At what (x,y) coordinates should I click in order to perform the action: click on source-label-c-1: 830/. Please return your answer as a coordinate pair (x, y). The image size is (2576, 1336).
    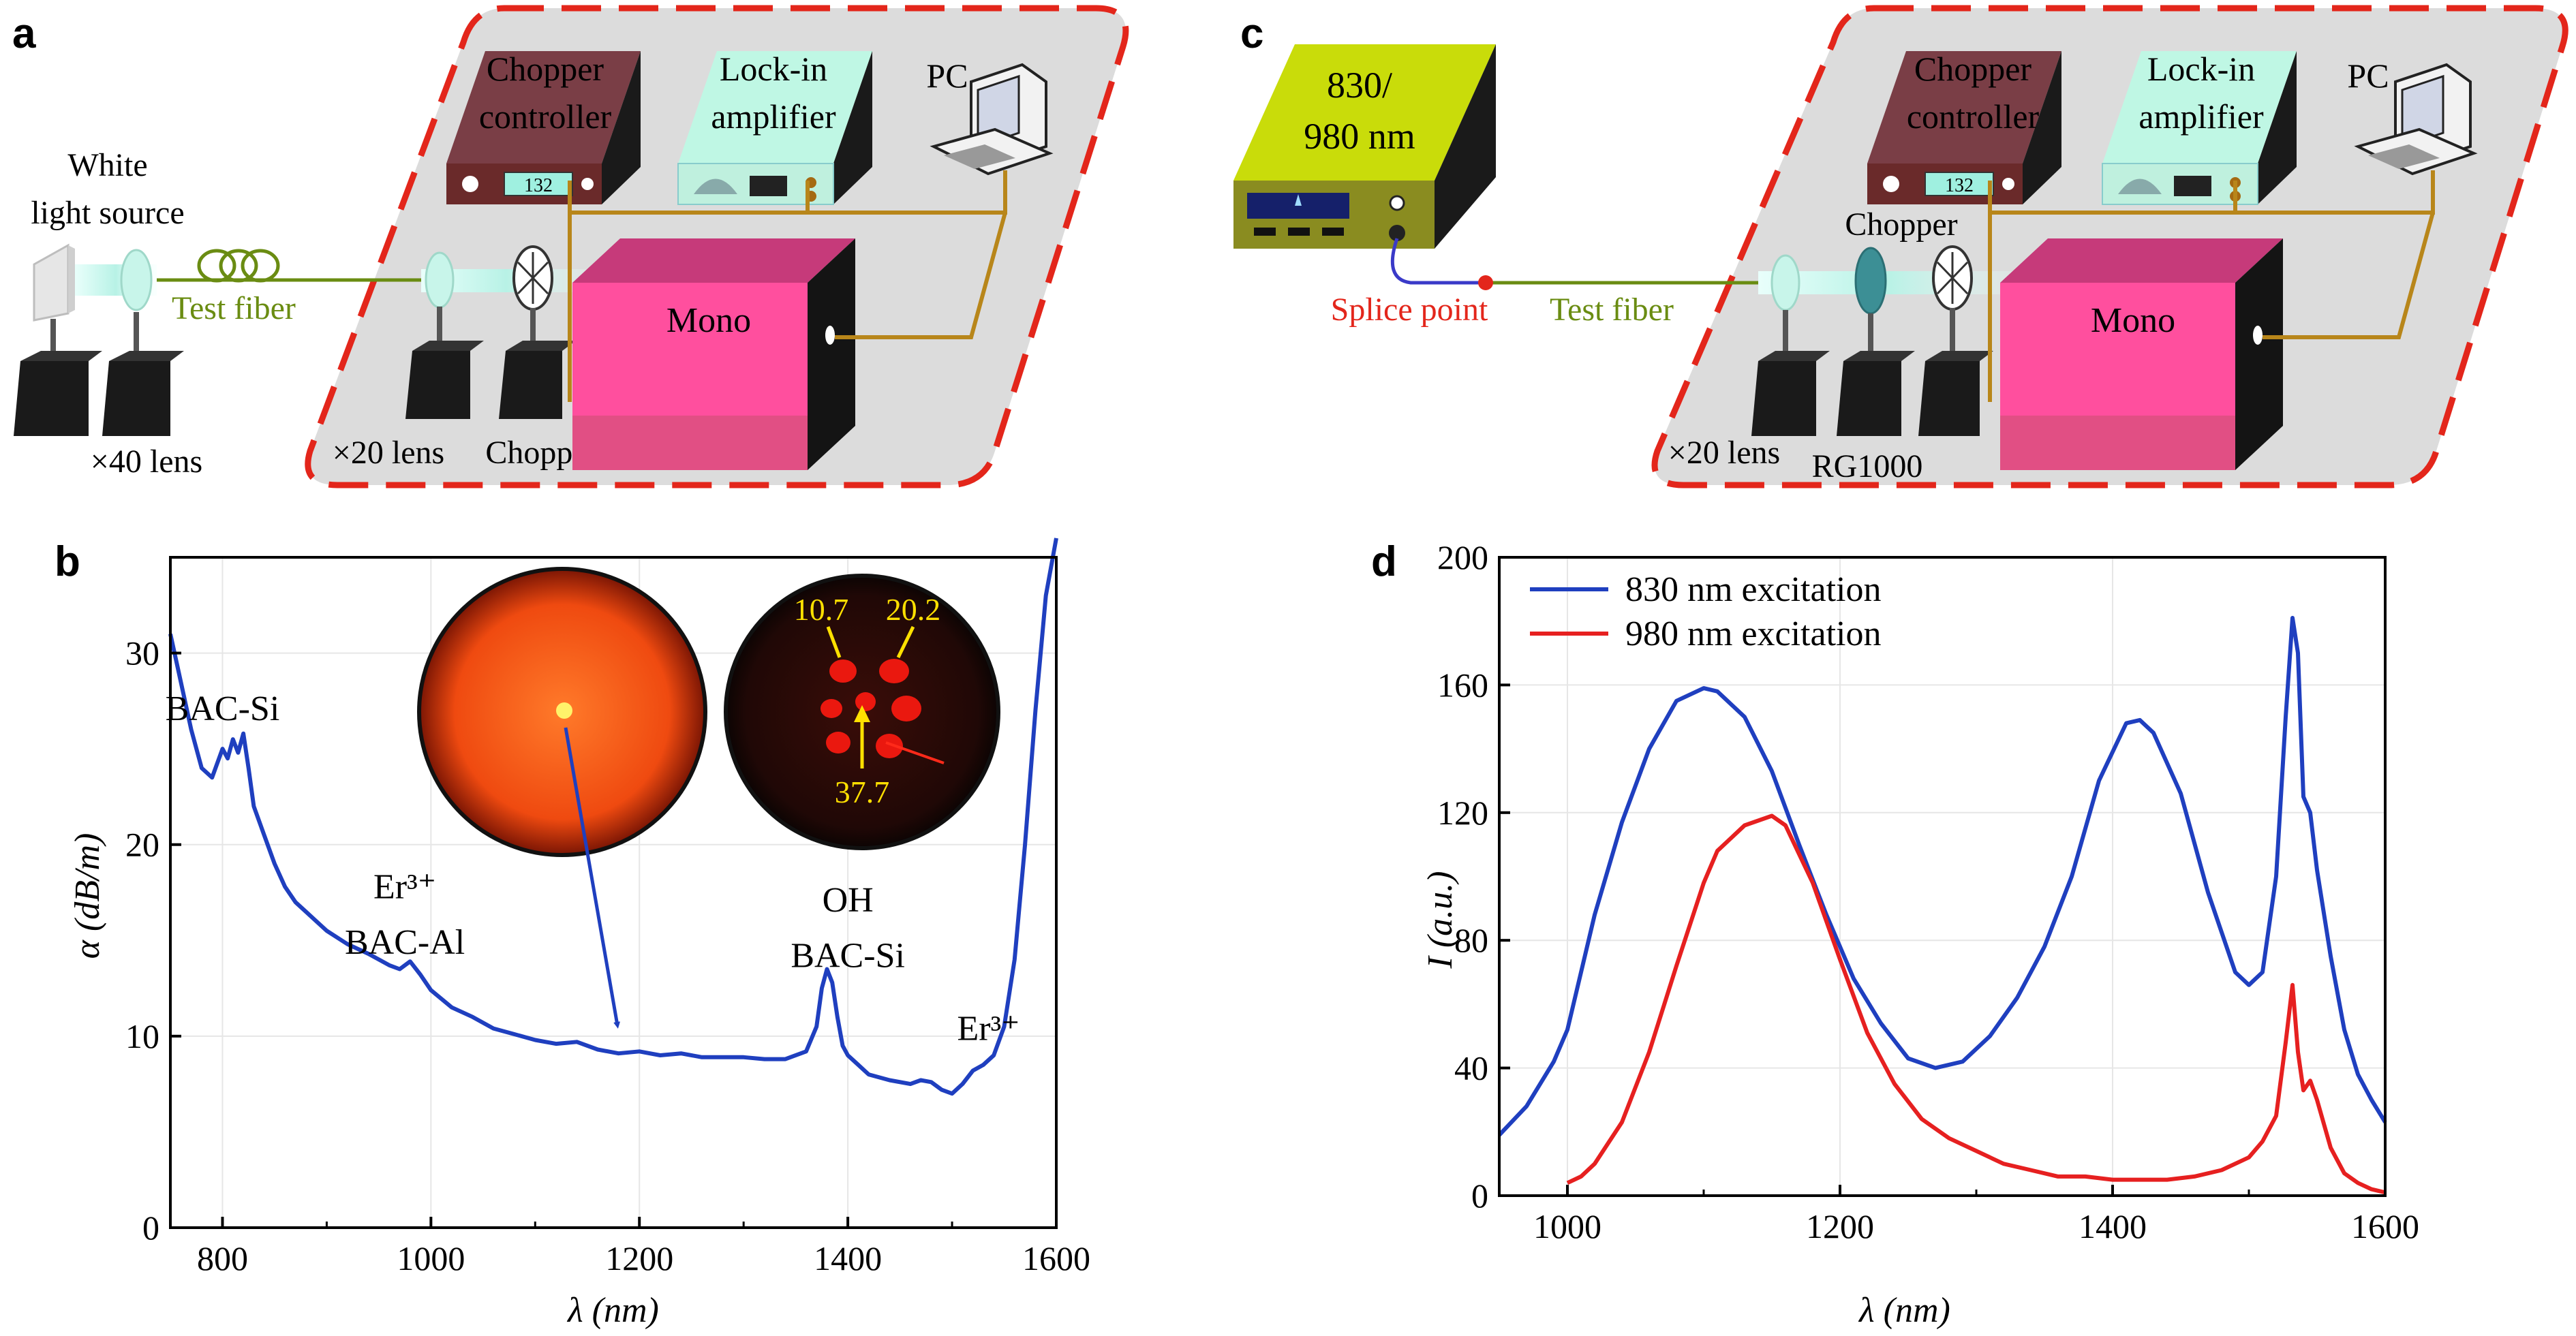
    Looking at the image, I should click on (1359, 85).